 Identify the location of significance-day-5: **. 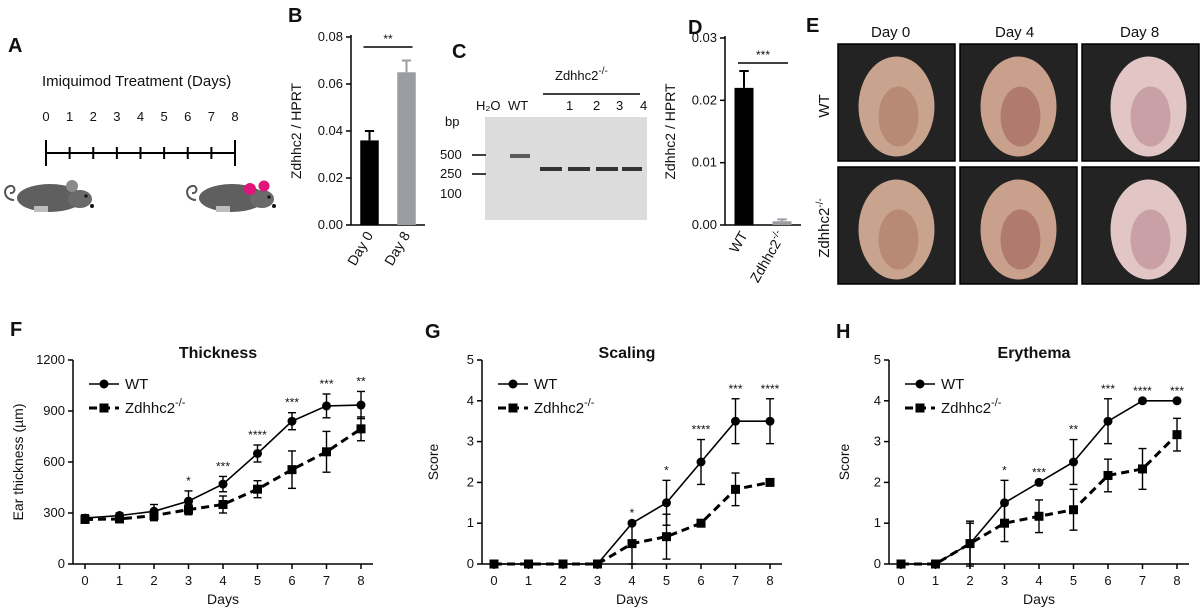
(1074, 430).